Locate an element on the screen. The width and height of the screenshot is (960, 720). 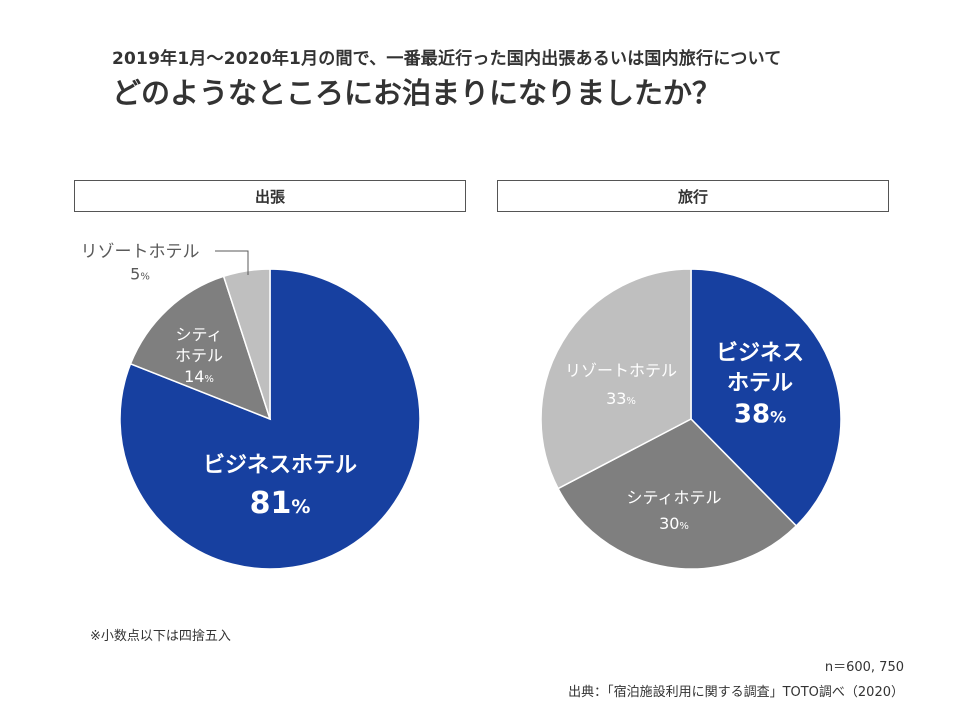
chart-title: どのようなところにお泊まりになりましたか？ is located at coordinates (417, 93).